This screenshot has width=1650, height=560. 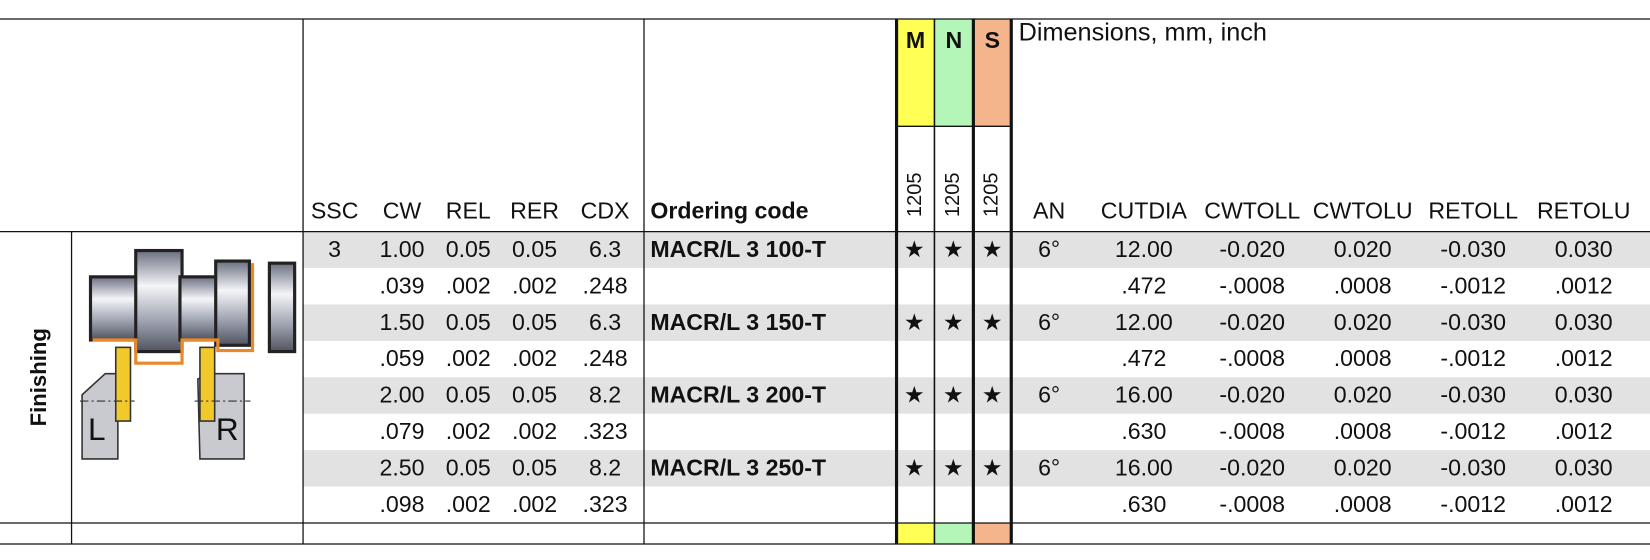 What do you see at coordinates (1252, 211) in the screenshot?
I see `column-header: CWTOLL` at bounding box center [1252, 211].